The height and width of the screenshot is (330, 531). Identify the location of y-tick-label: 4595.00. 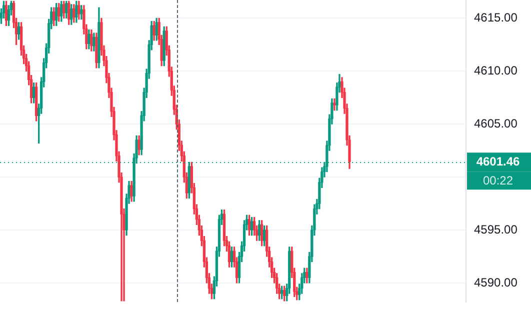
(496, 229).